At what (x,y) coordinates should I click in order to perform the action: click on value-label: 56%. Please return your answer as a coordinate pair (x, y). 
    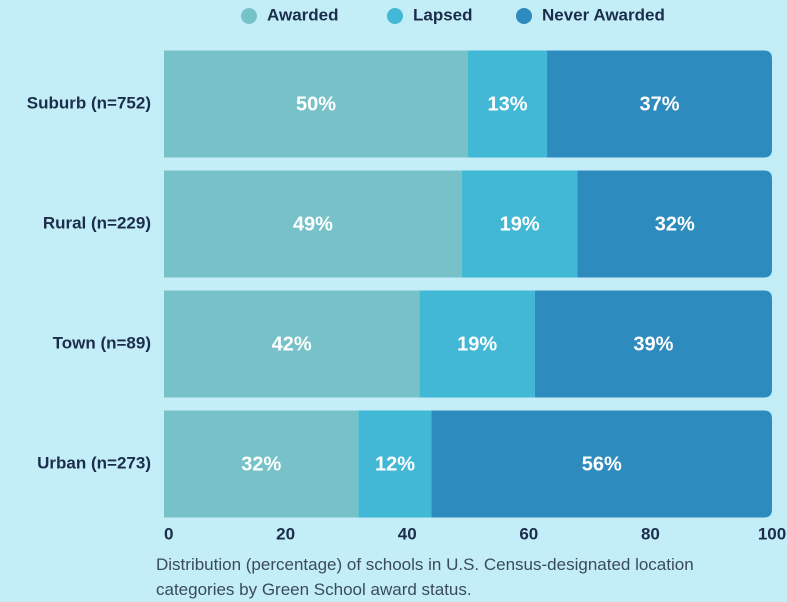
    Looking at the image, I should click on (602, 464).